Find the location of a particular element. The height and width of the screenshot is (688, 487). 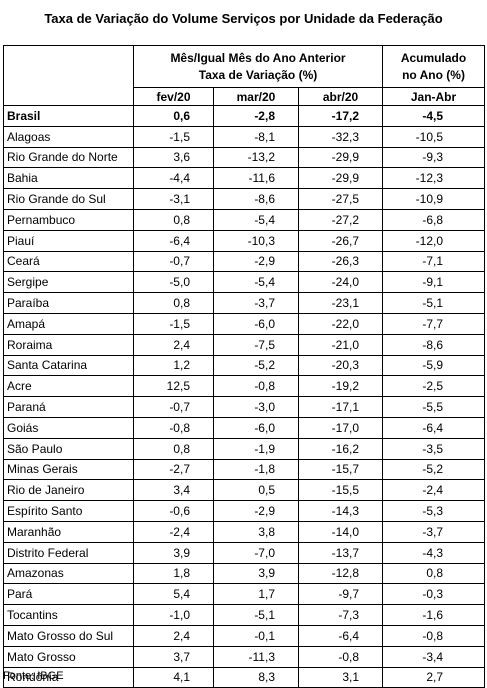

value-cell: 1,7 is located at coordinates (256, 594).